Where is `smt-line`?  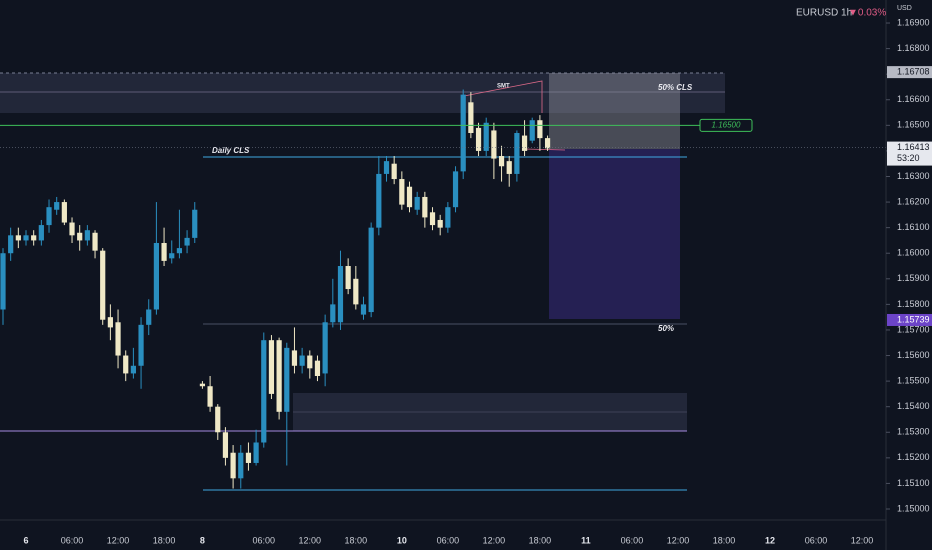
smt-line is located at coordinates (503, 96).